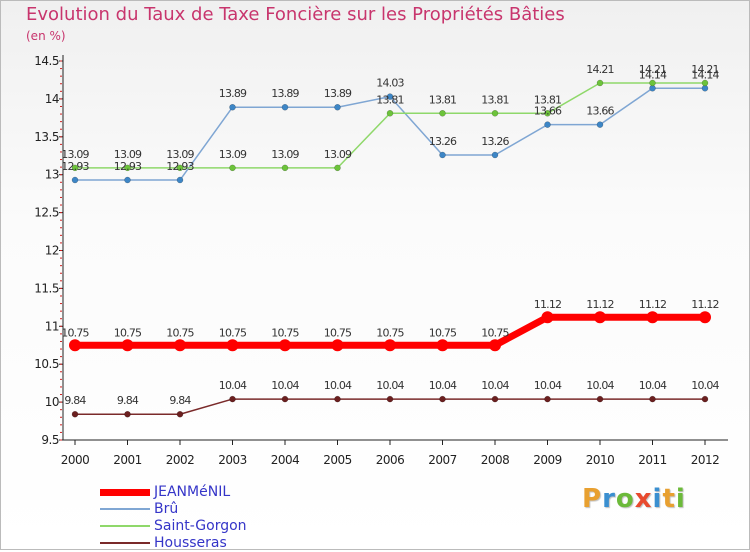 This screenshot has width=750, height=552. I want to click on chart-subtitle: (en %), so click(46, 36).